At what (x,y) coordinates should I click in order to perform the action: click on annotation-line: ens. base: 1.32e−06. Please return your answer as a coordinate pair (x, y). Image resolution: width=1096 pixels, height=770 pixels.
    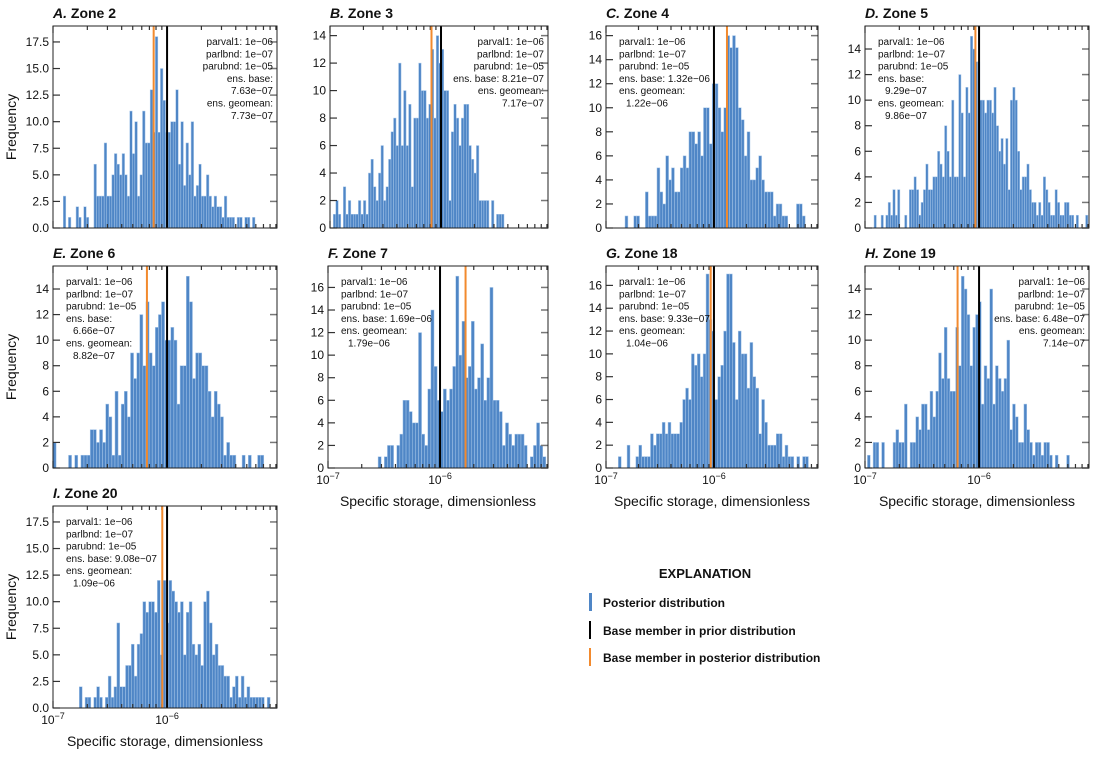
    Looking at the image, I should click on (664, 79).